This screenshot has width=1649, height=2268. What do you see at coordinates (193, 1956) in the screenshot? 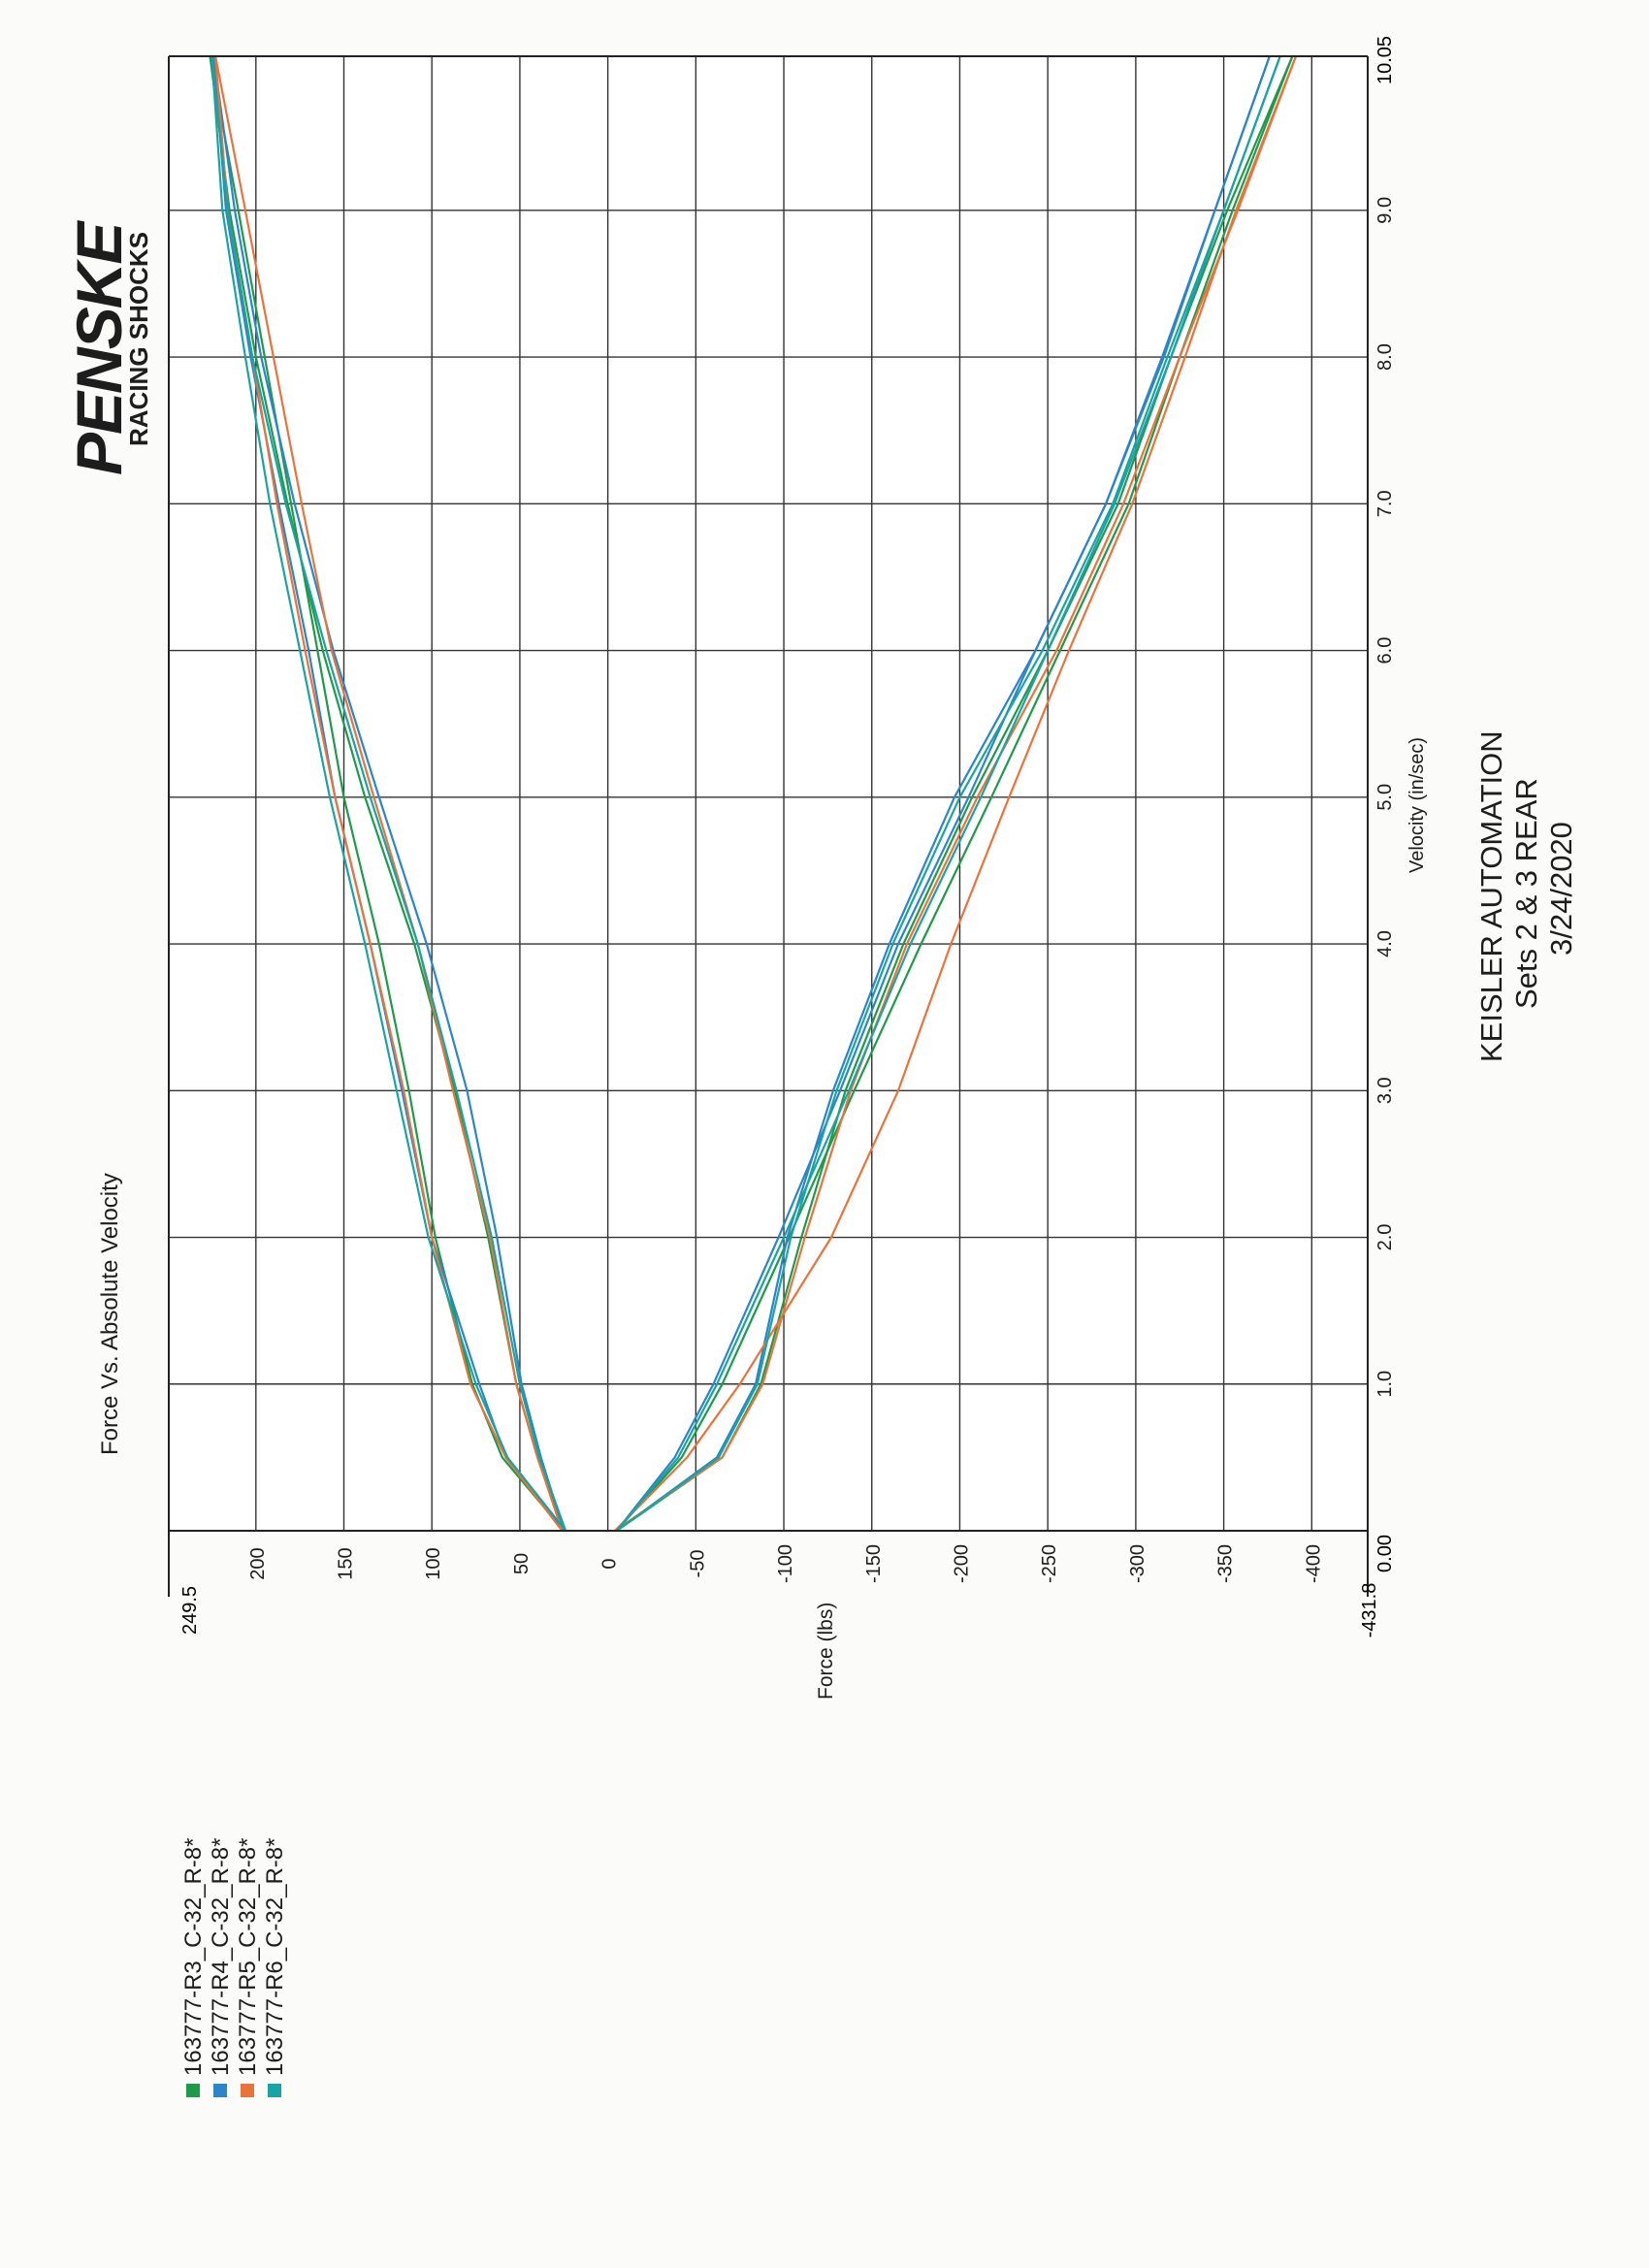
I see `legend-label: 163777-R3_C-32_R-8*` at bounding box center [193, 1956].